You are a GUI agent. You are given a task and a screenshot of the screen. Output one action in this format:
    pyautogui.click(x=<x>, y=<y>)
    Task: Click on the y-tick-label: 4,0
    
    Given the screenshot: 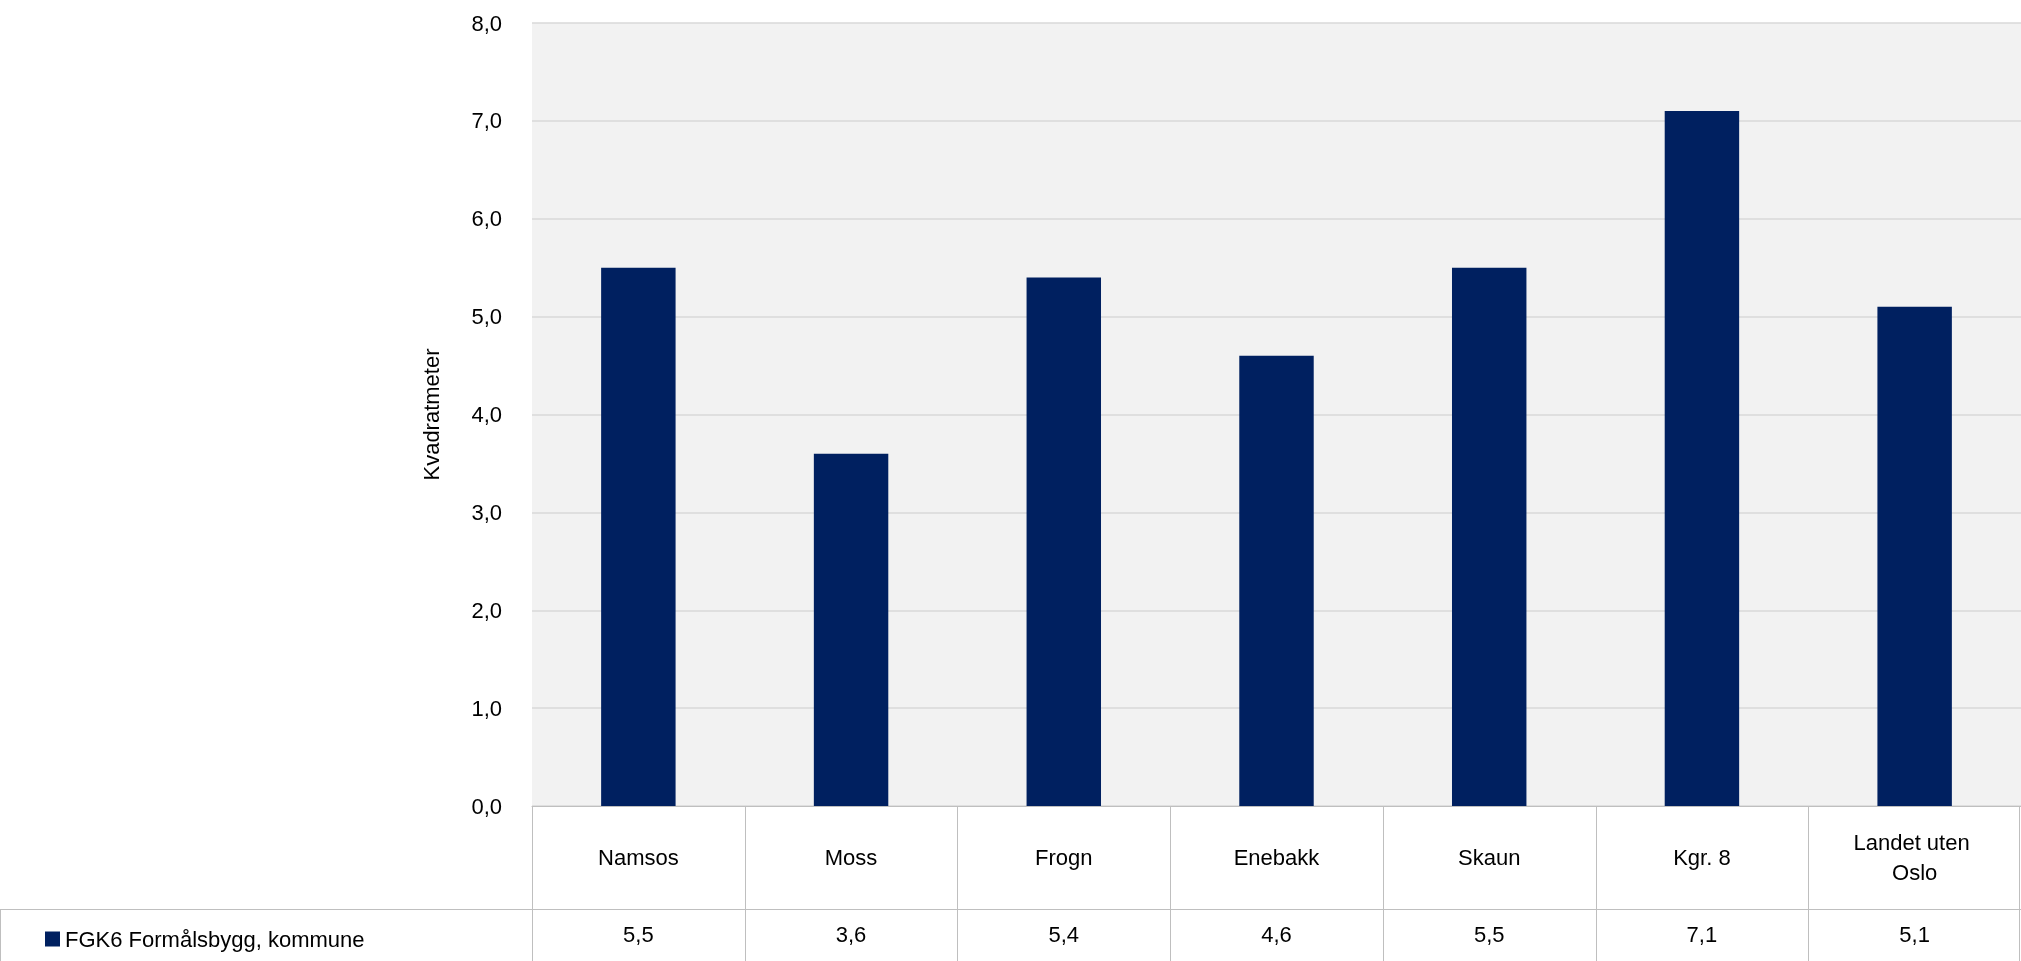 What is the action you would take?
    pyautogui.click(x=486, y=414)
    